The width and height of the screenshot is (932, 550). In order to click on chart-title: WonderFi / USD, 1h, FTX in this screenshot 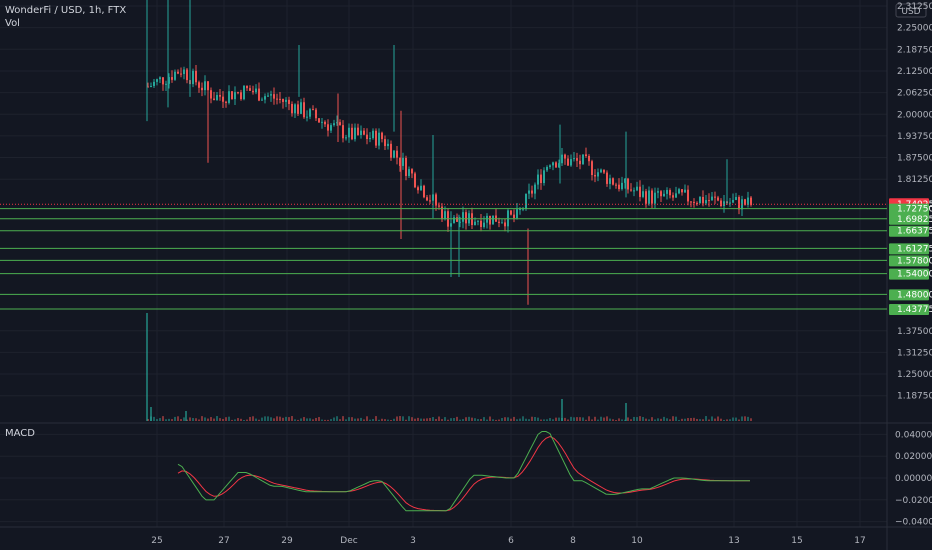, I will do `click(65, 10)`.